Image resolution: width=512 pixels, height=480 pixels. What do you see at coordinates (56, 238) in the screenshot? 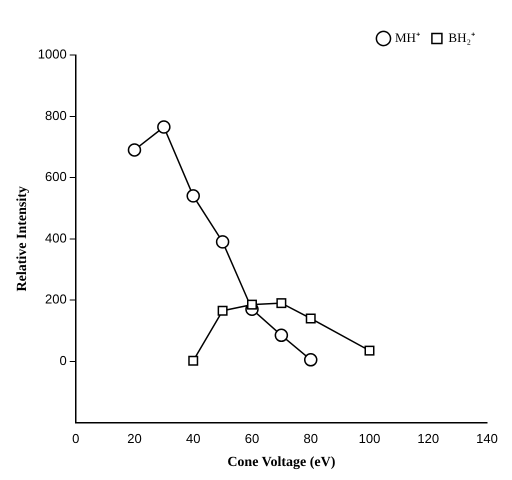
I see `y-tick-label: 400` at bounding box center [56, 238].